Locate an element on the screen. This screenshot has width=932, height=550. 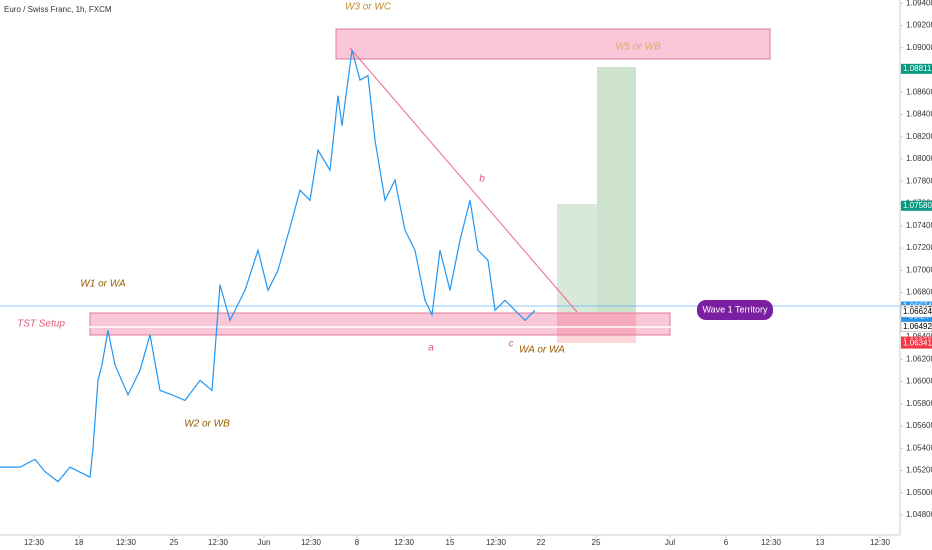
price-tag-label: 1.07580 is located at coordinates (917, 205).